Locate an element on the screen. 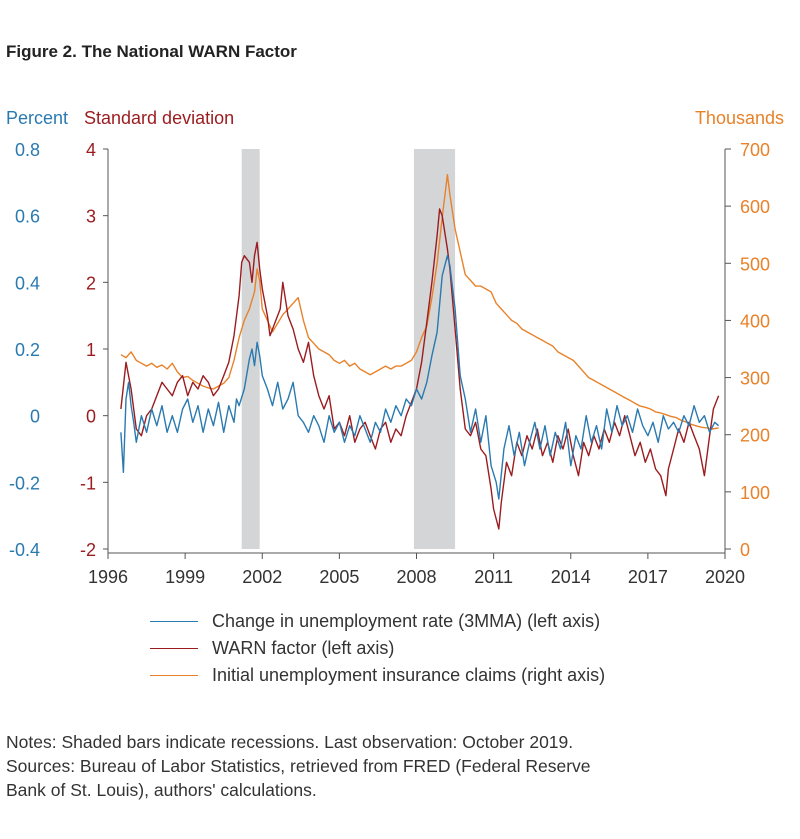 The image size is (800, 839). left-sd-tick-label: 0 is located at coordinates (91, 417).